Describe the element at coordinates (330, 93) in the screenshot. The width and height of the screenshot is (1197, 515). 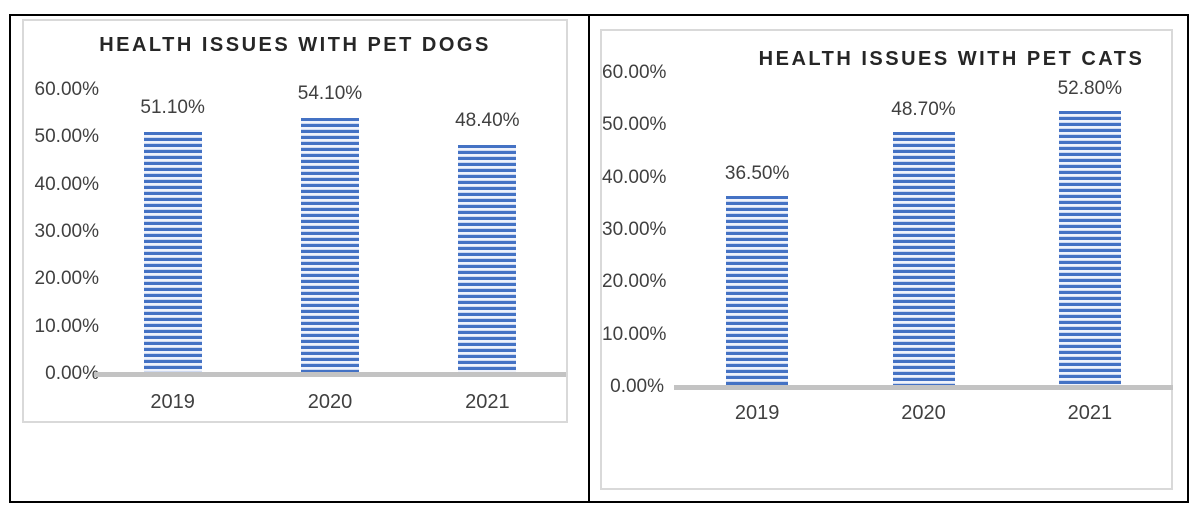
I see `data-label-2020: 54.10%` at that location.